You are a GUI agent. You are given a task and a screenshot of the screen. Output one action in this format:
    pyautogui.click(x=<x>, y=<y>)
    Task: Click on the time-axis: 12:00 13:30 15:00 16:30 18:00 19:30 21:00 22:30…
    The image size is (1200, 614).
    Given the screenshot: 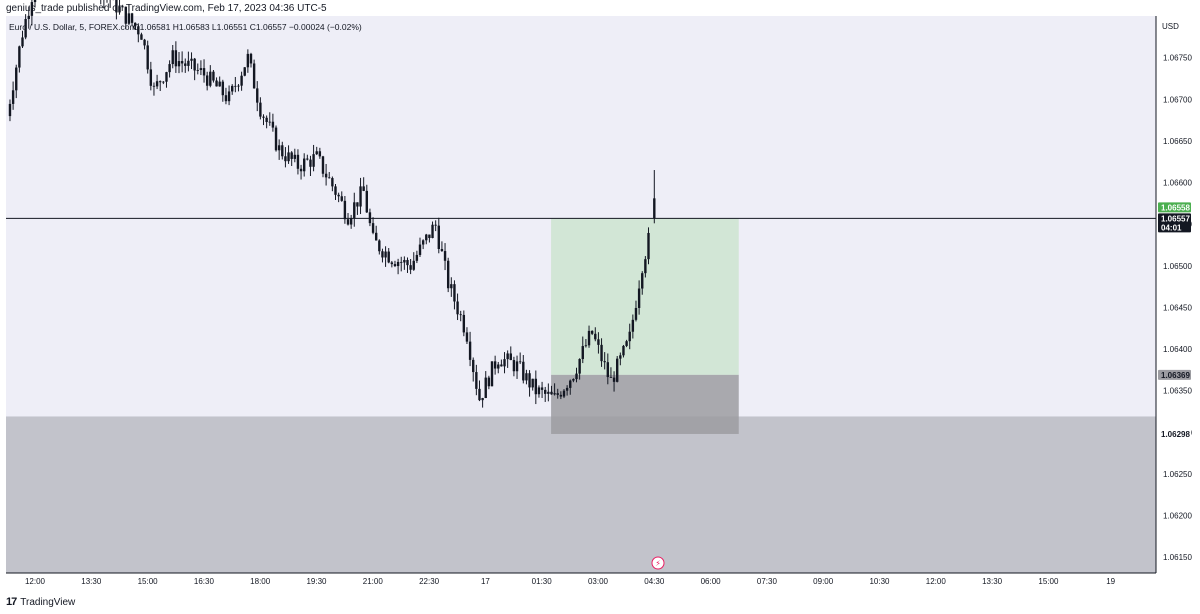 What is the action you would take?
    pyautogui.click(x=570, y=581)
    